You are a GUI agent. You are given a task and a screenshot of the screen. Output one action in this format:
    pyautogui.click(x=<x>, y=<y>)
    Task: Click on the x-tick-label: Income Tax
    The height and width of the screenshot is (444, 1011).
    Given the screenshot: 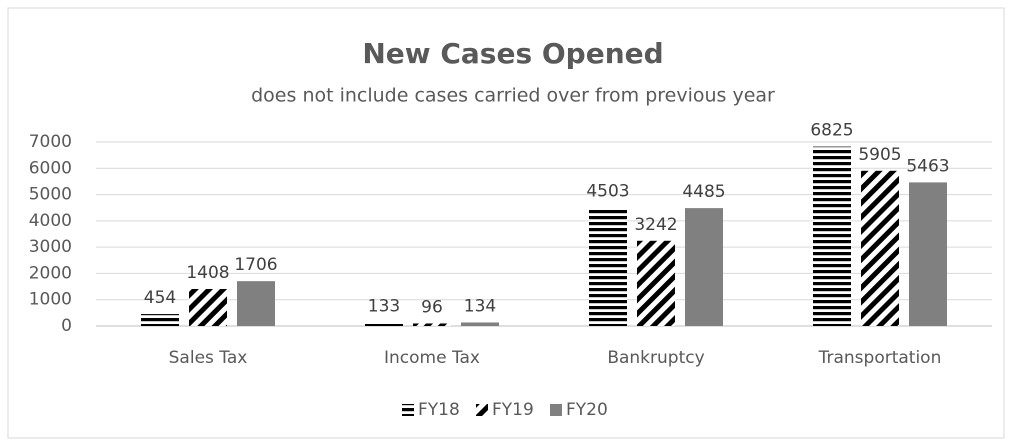 What is the action you would take?
    pyautogui.click(x=432, y=358)
    